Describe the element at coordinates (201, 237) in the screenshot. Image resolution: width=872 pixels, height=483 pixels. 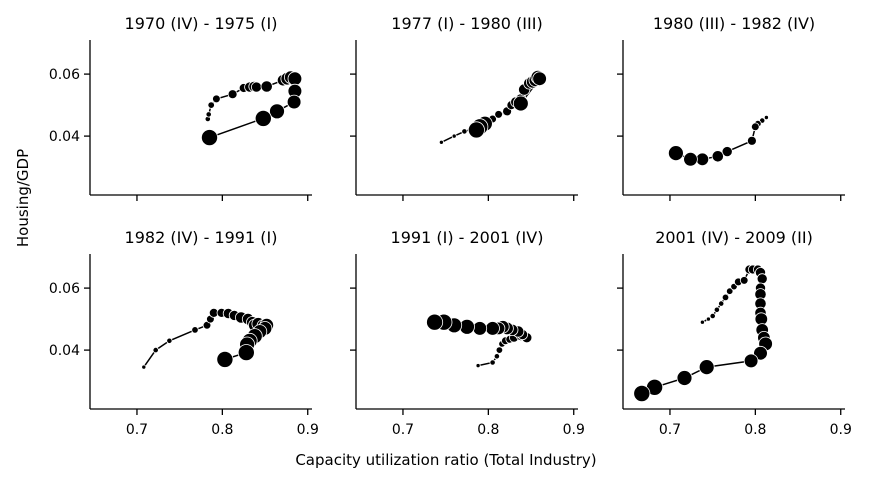
I see `panel-title: 1982 (IV) - 1991 (I)` at that location.